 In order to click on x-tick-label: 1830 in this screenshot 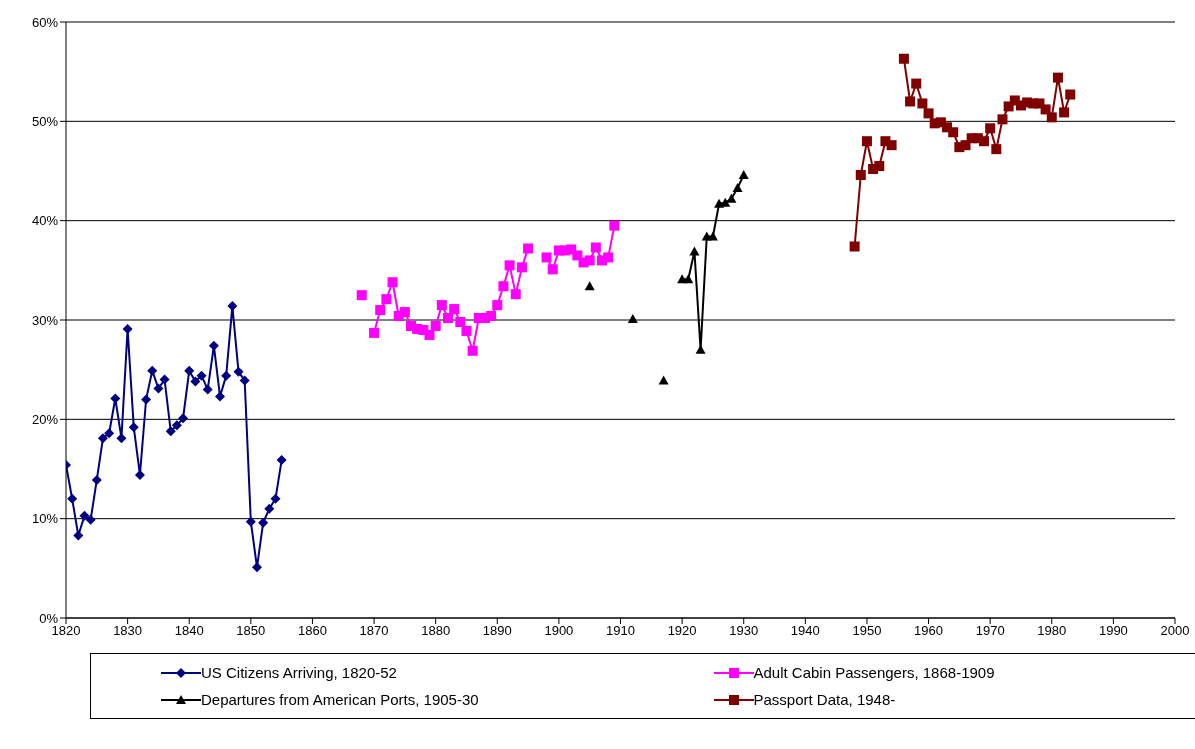, I will do `click(128, 631)`.